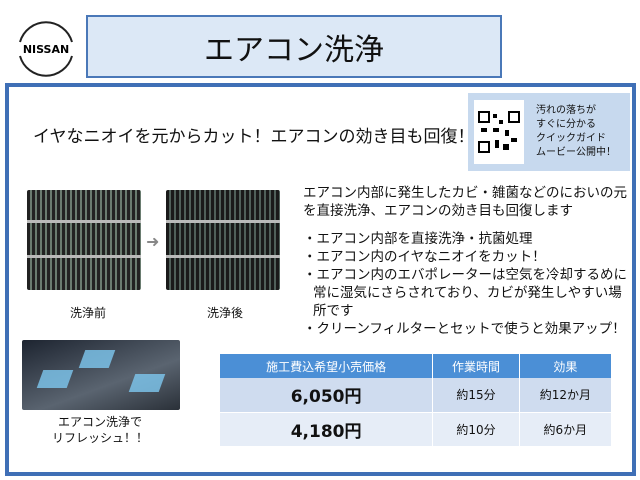 The height and width of the screenshot is (480, 640). What do you see at coordinates (464, 329) in the screenshot?
I see `bullet-item: ・クリーンフィルターとセットで使うと効果アップ！` at bounding box center [464, 329].